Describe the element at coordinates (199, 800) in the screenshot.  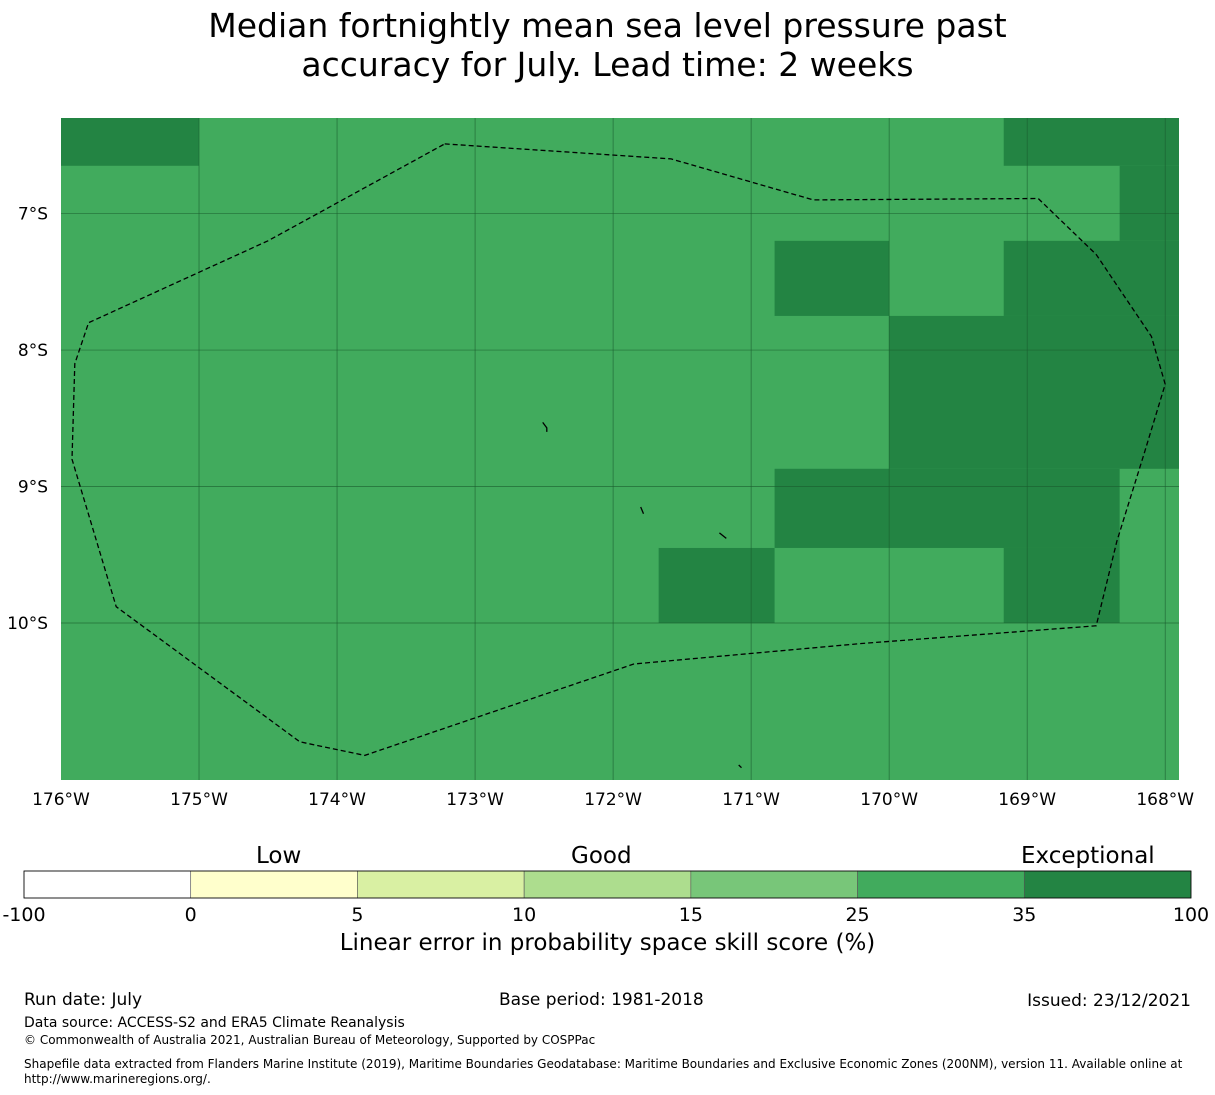
I see `longitude-tick-label: 175°W` at that location.